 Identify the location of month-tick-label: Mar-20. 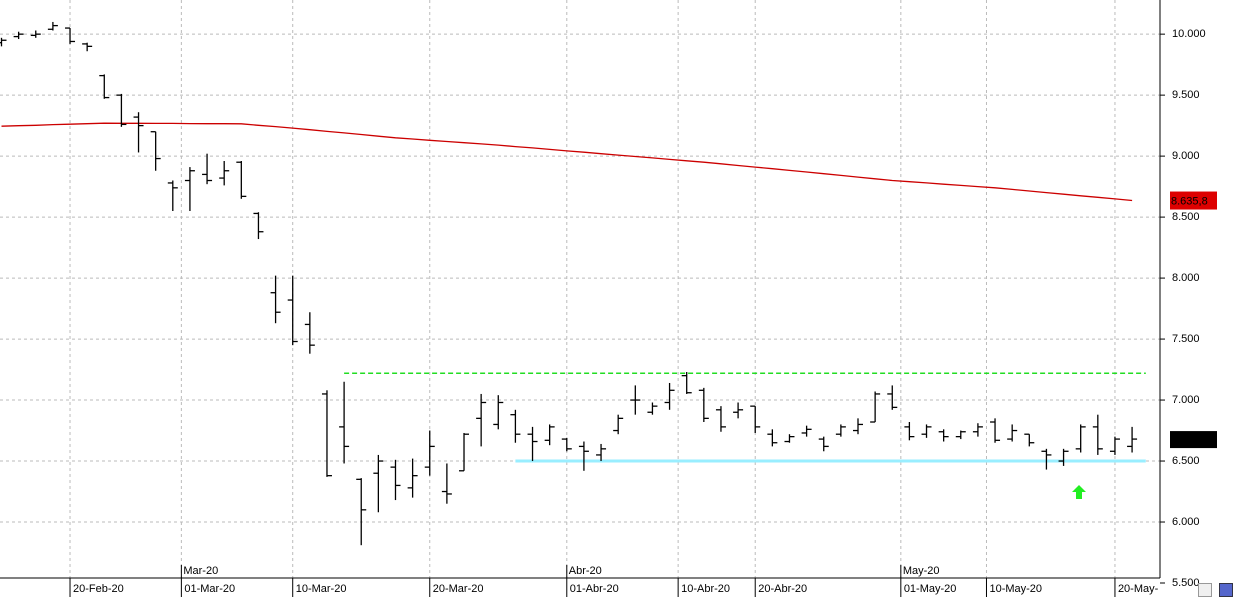
(200, 571).